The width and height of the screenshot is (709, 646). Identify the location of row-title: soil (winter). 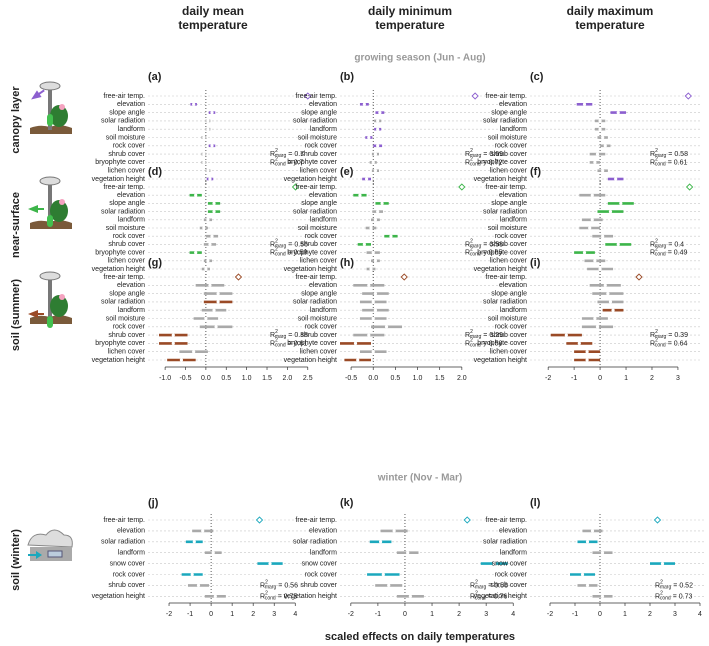
(16, 560).